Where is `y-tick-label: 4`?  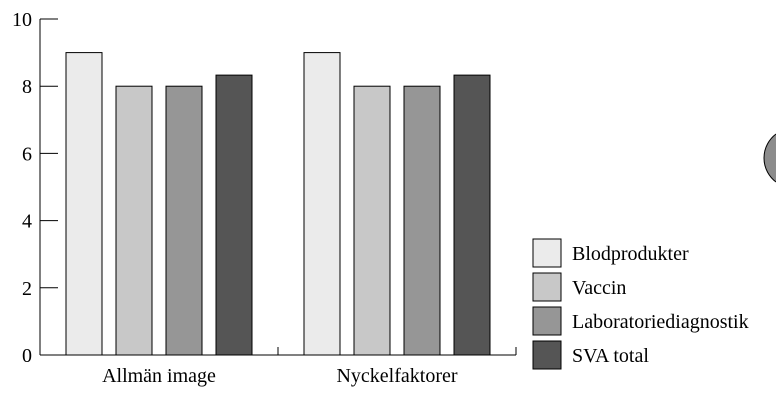 y-tick-label: 4 is located at coordinates (27, 222).